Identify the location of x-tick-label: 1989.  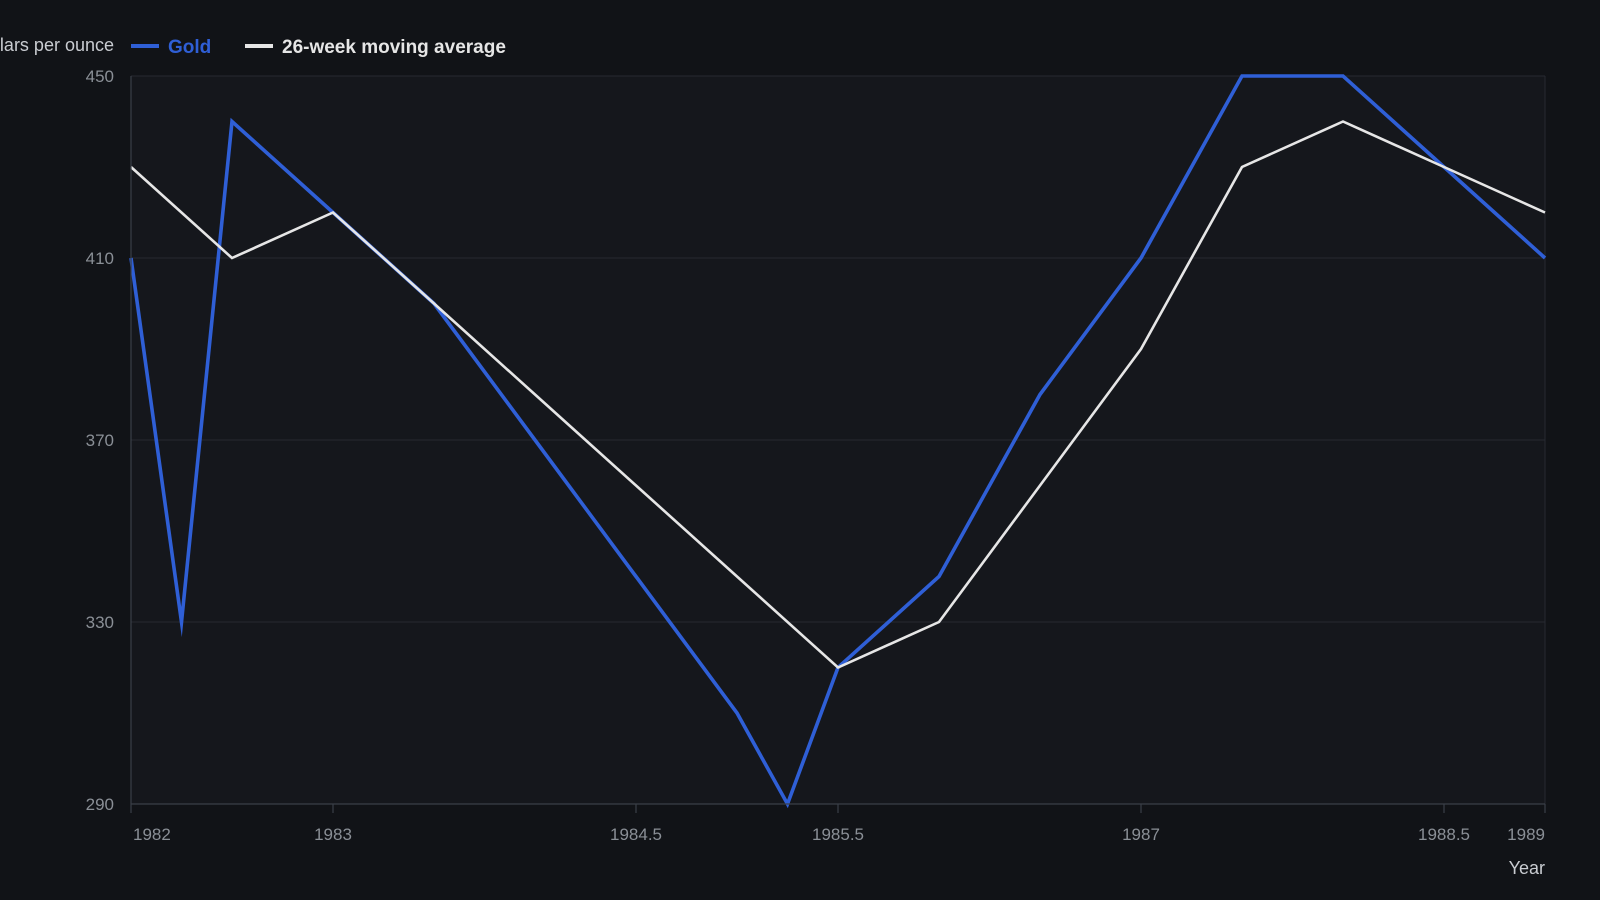
(1526, 834).